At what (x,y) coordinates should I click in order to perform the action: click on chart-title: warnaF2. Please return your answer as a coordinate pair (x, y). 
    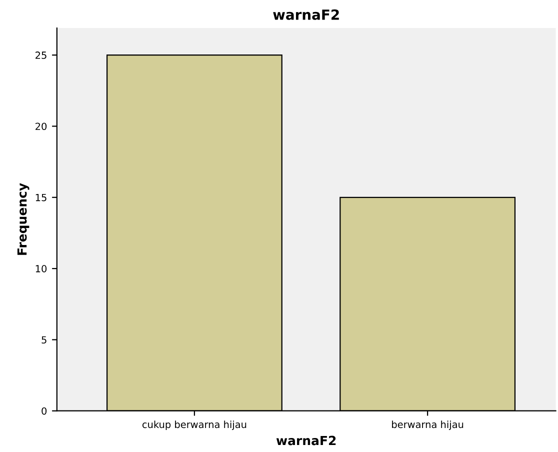
    Looking at the image, I should click on (306, 14).